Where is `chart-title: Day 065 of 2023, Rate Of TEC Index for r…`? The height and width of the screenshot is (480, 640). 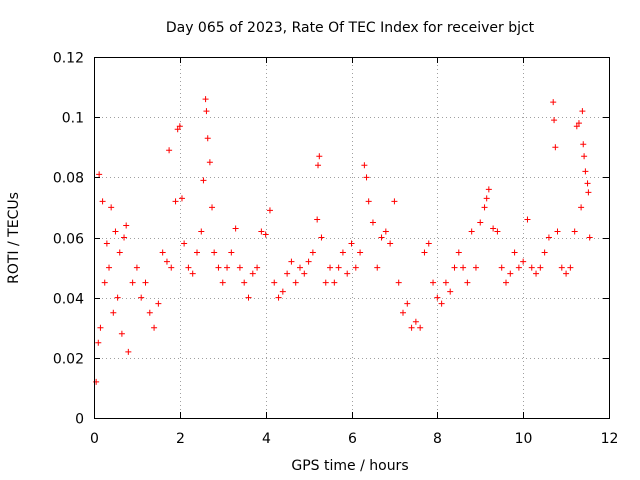 chart-title: Day 065 of 2023, Rate Of TEC Index for r… is located at coordinates (350, 28).